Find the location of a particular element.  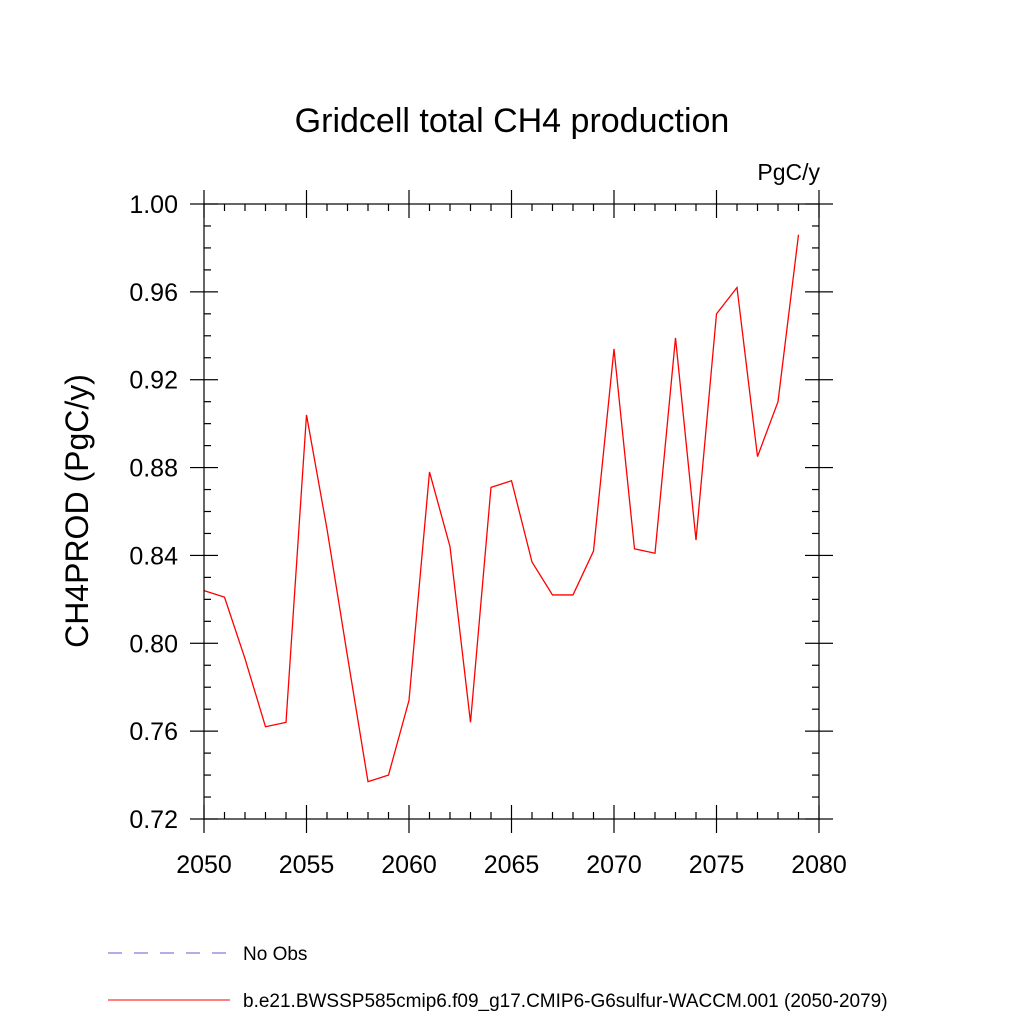

legend-label: No Obs is located at coordinates (275, 954).